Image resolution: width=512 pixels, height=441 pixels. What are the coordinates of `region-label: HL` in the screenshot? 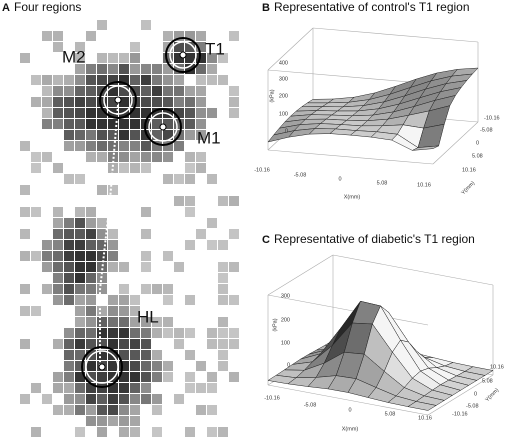 It's located at (148, 316).